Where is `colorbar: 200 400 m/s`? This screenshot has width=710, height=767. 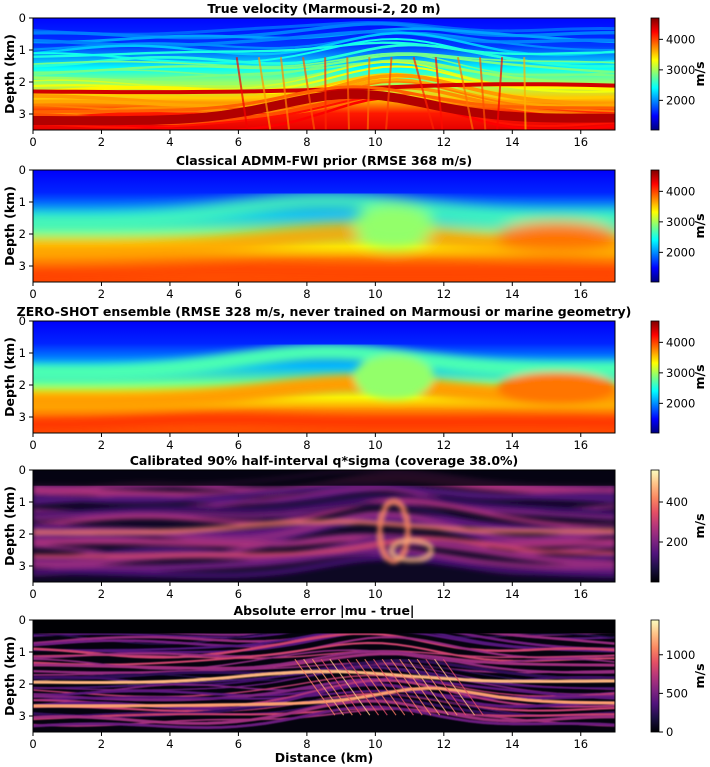
colorbar: 200 400 m/s is located at coordinates (678, 526).